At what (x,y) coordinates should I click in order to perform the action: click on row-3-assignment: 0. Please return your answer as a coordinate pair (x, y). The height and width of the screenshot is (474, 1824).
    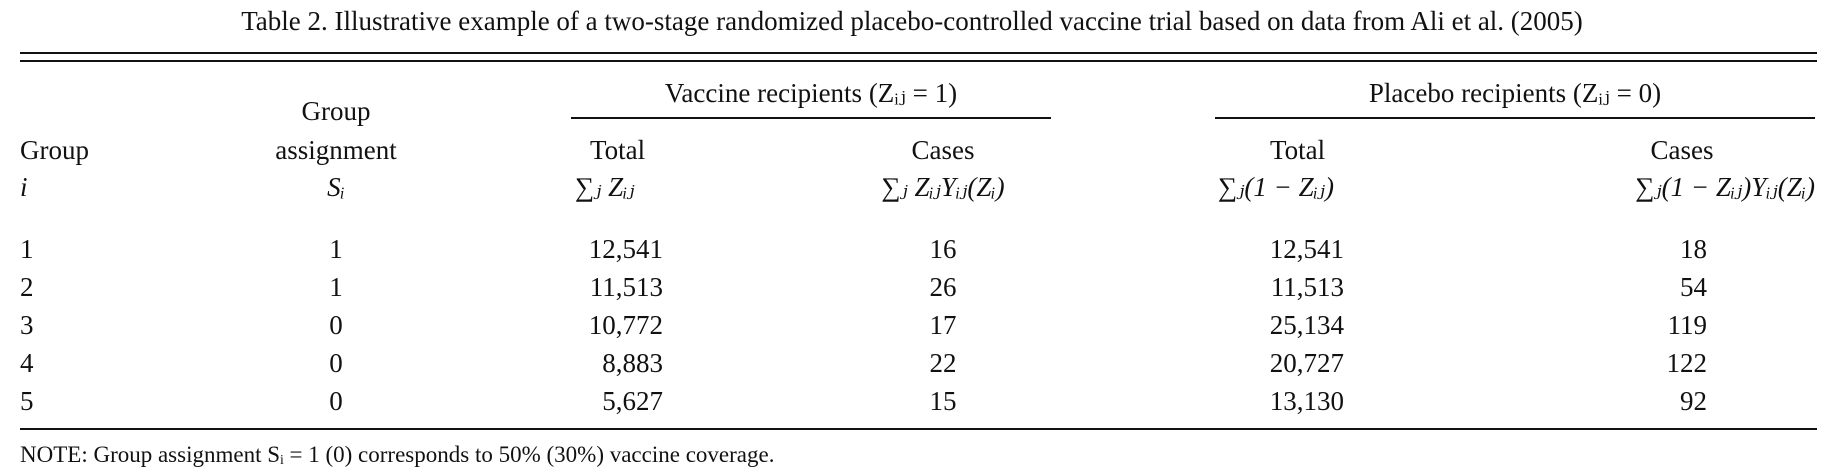
    Looking at the image, I should click on (336, 325).